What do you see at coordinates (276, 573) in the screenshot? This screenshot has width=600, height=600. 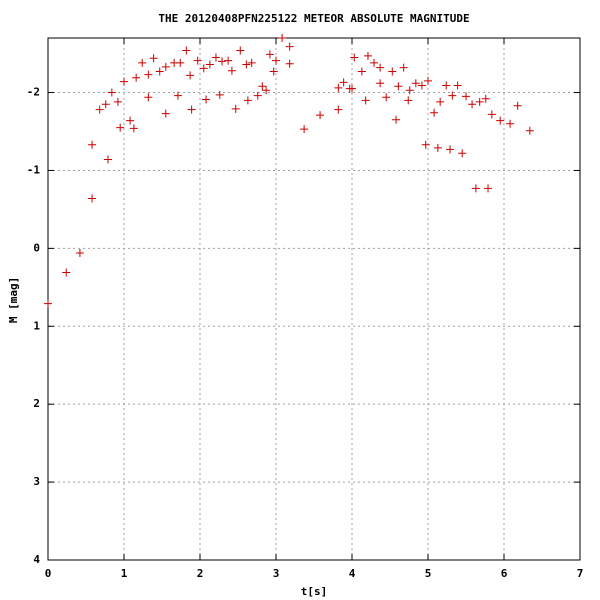 I see `x-tick-label: 3` at bounding box center [276, 573].